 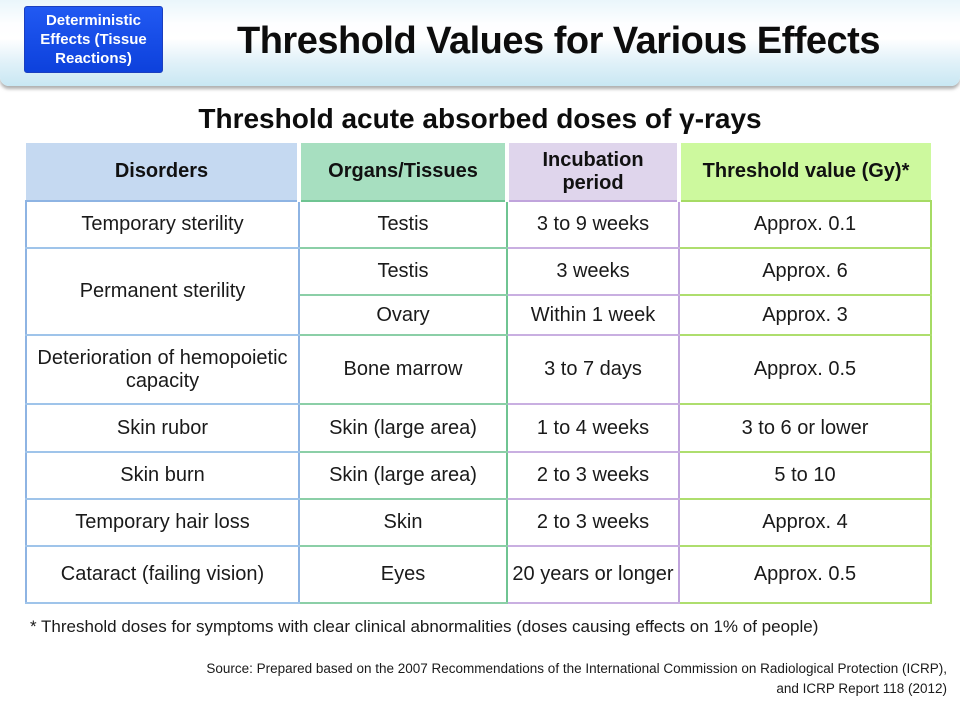 I want to click on column-header-incubation: Incubation period, so click(x=593, y=172).